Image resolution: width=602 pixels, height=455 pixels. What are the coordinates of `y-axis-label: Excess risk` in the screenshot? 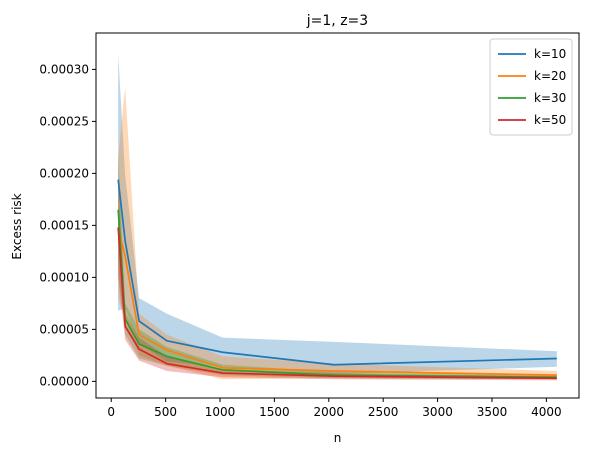 It's located at (17, 226).